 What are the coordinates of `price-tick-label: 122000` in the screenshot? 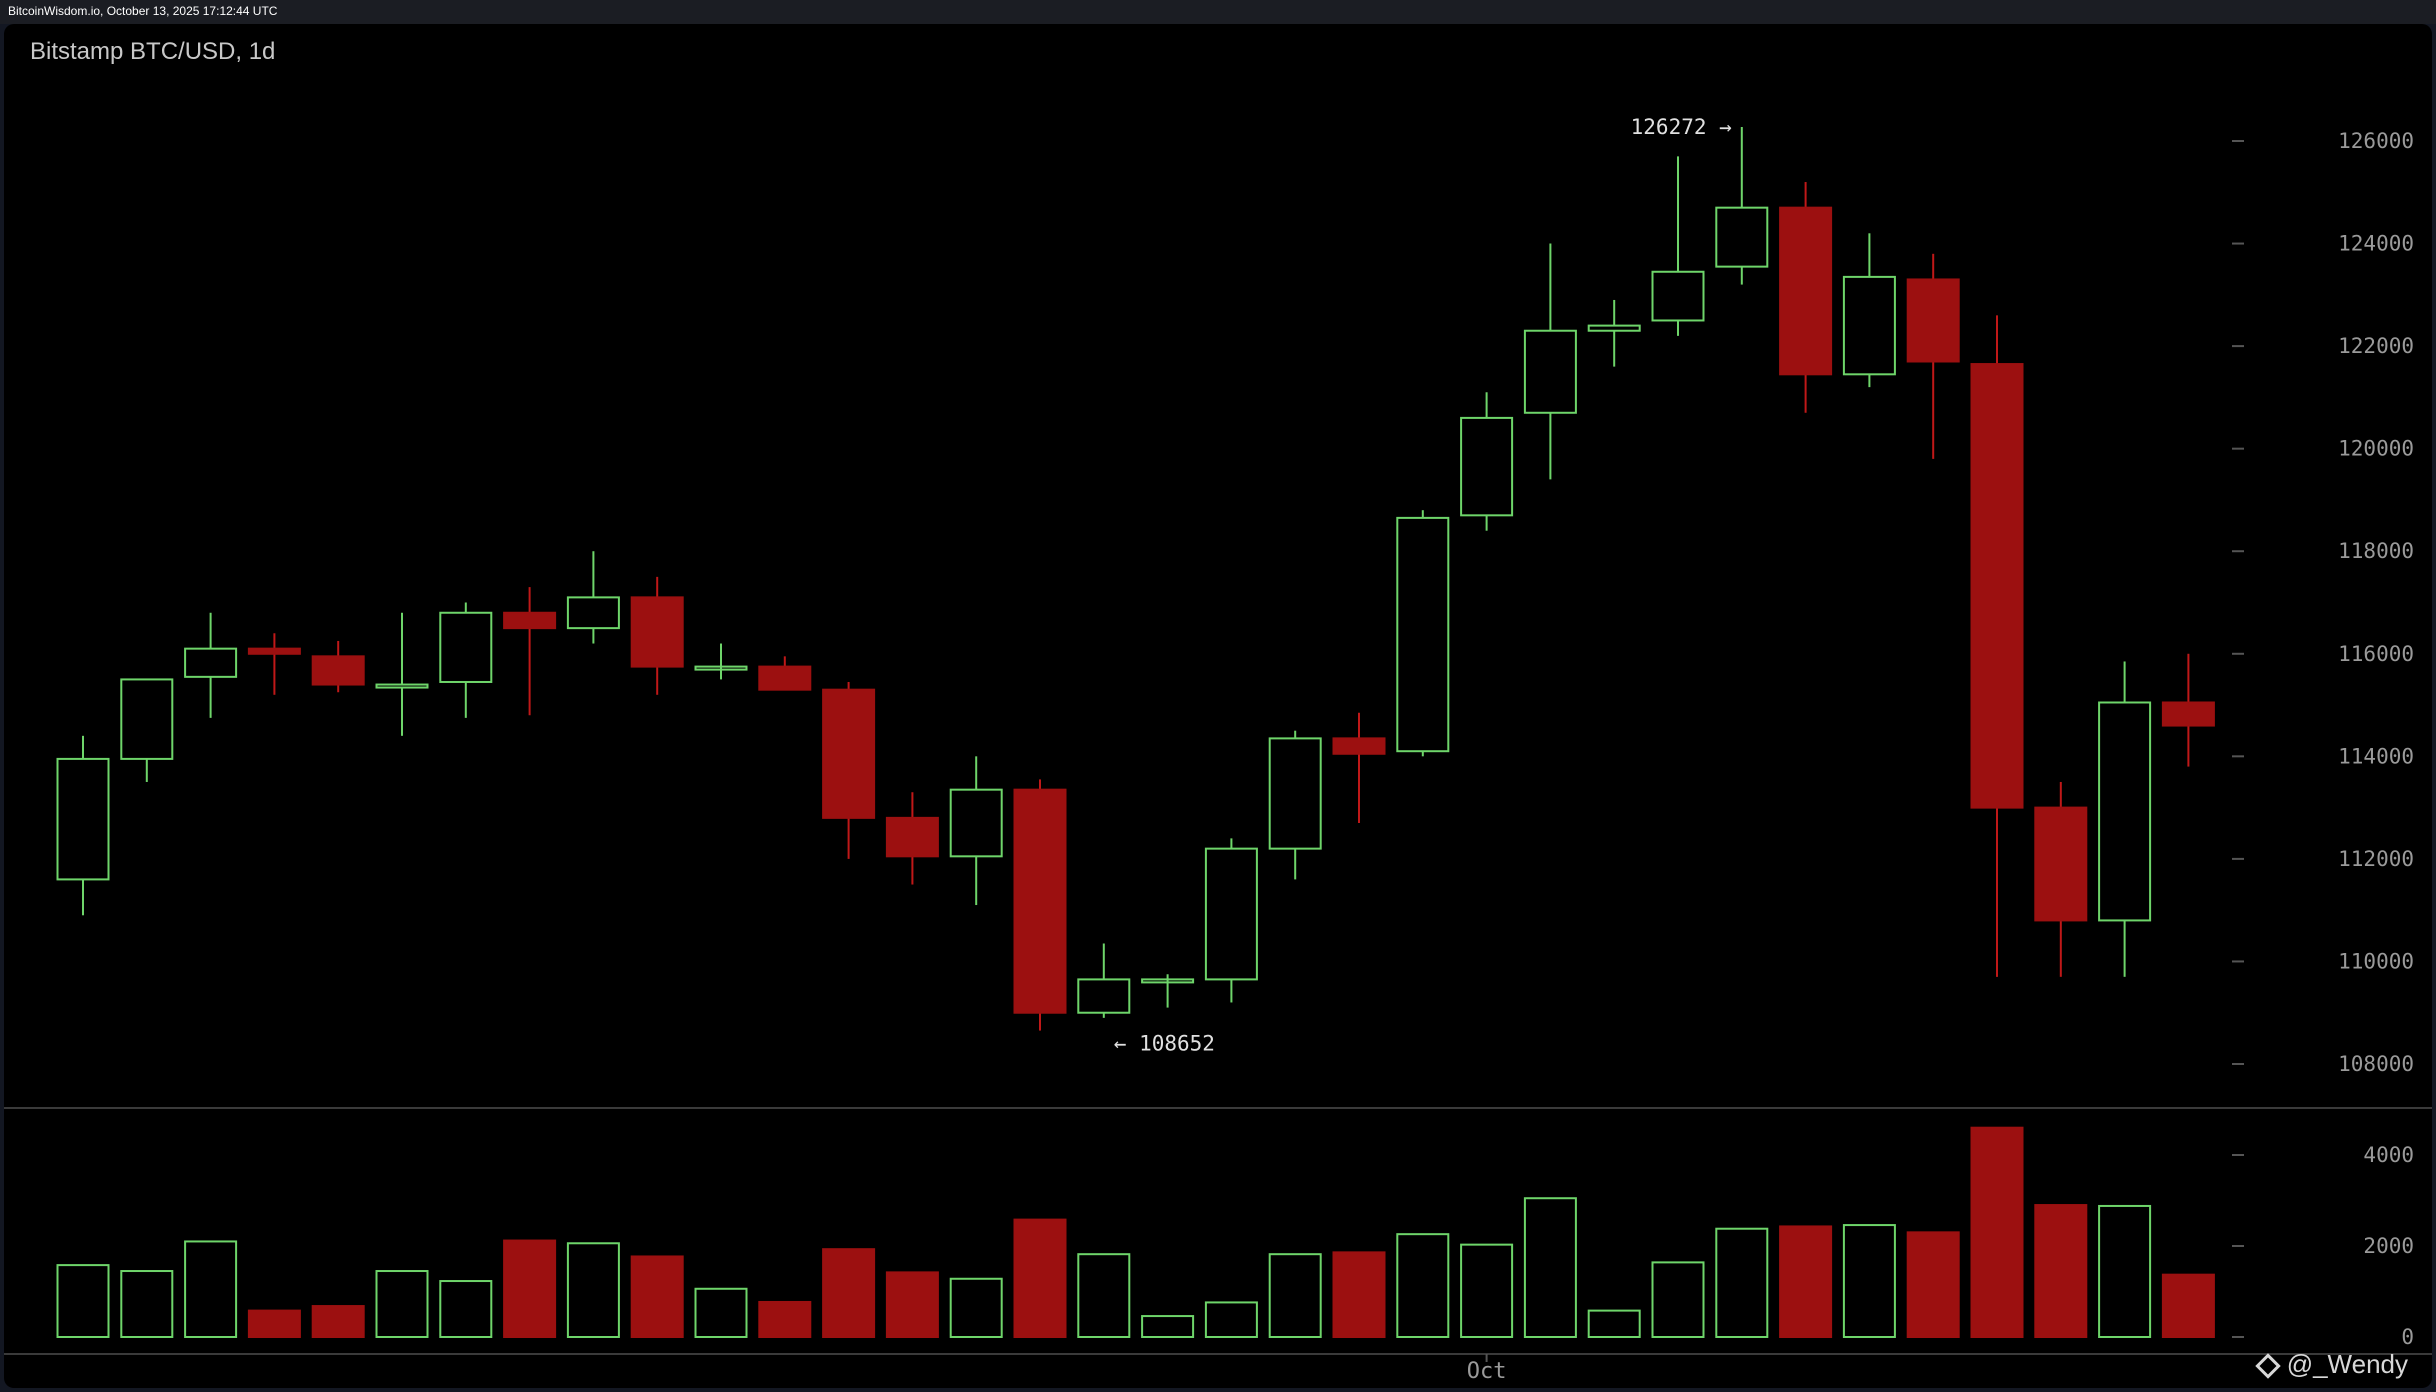 It's located at (2376, 346).